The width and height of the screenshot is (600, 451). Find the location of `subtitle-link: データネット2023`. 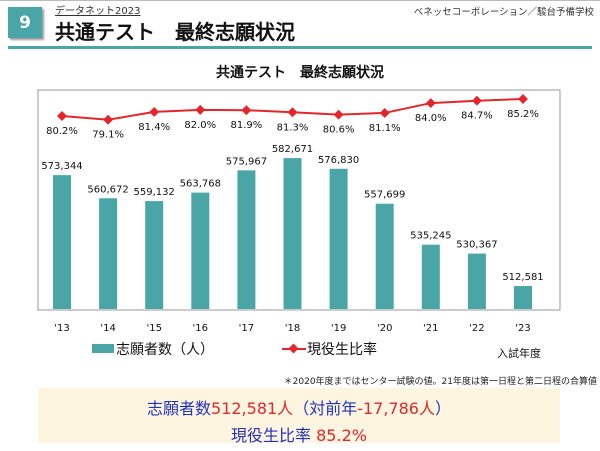

subtitle-link: データネット2023 is located at coordinates (98, 11).